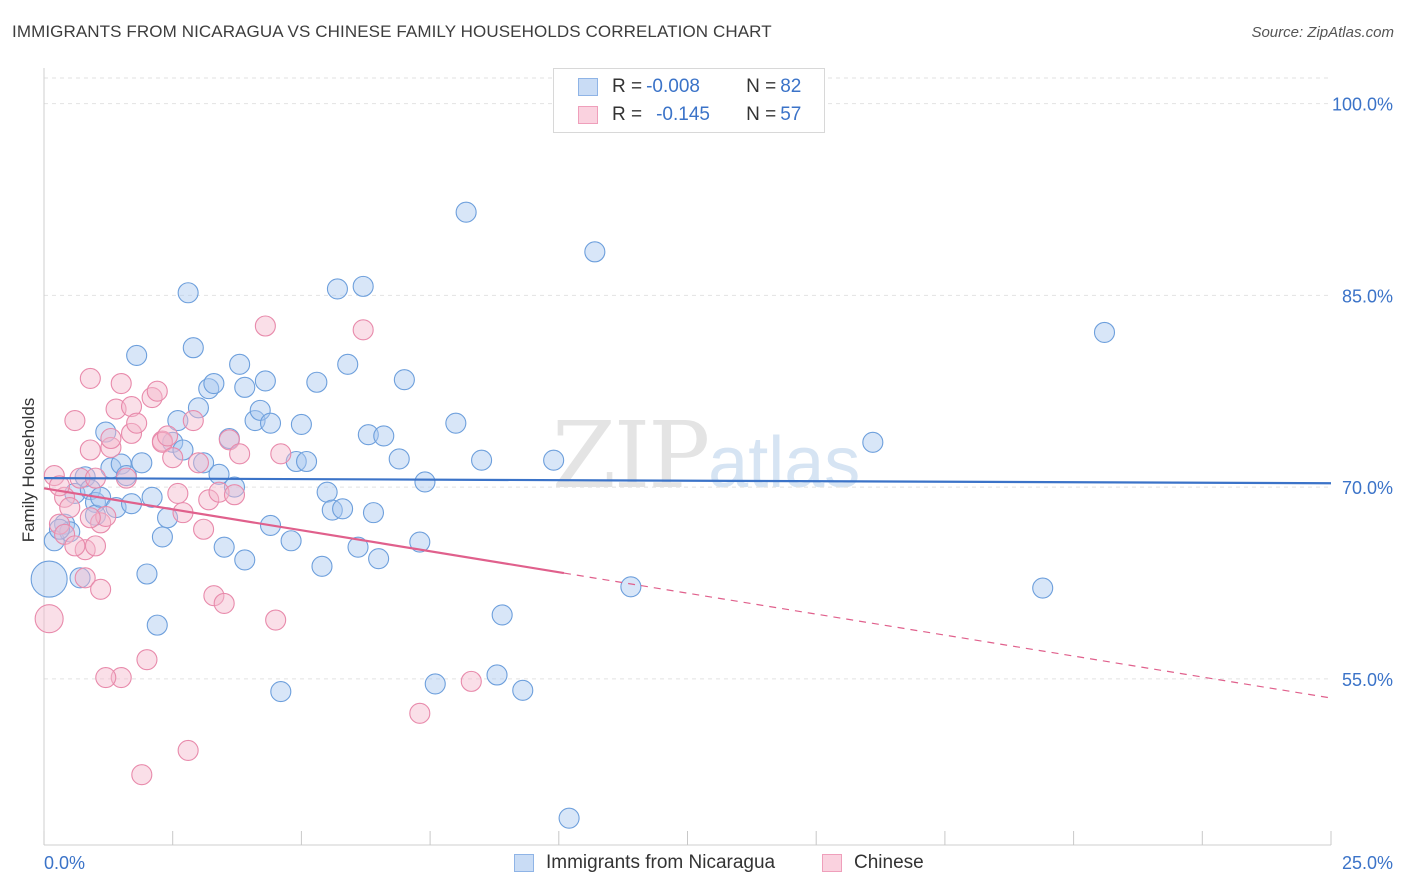  Describe the element at coordinates (64, 863) in the screenshot. I see `x-tick-label: 0.0%` at that location.